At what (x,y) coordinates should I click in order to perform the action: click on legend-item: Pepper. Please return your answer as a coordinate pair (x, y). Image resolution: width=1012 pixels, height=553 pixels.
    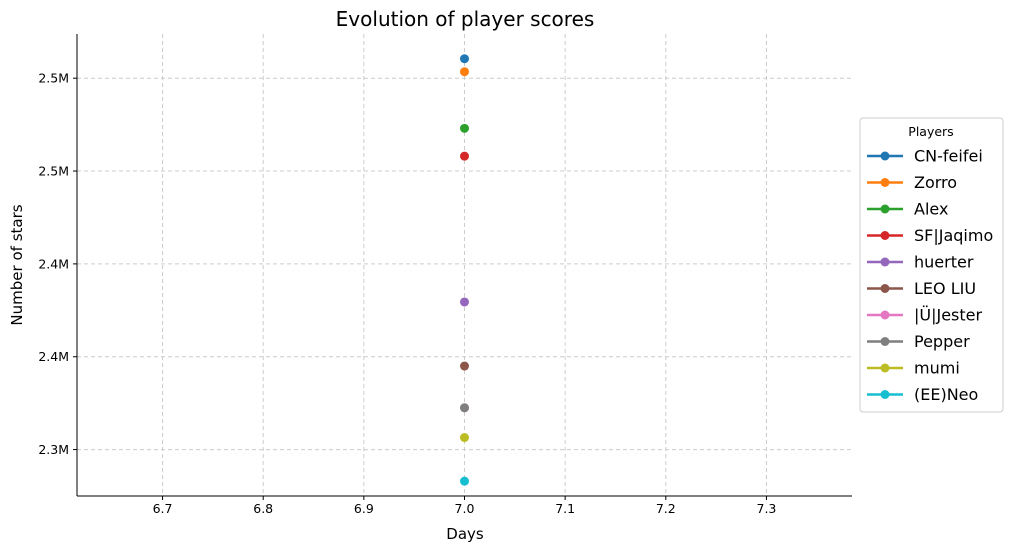
    Looking at the image, I should click on (918, 341).